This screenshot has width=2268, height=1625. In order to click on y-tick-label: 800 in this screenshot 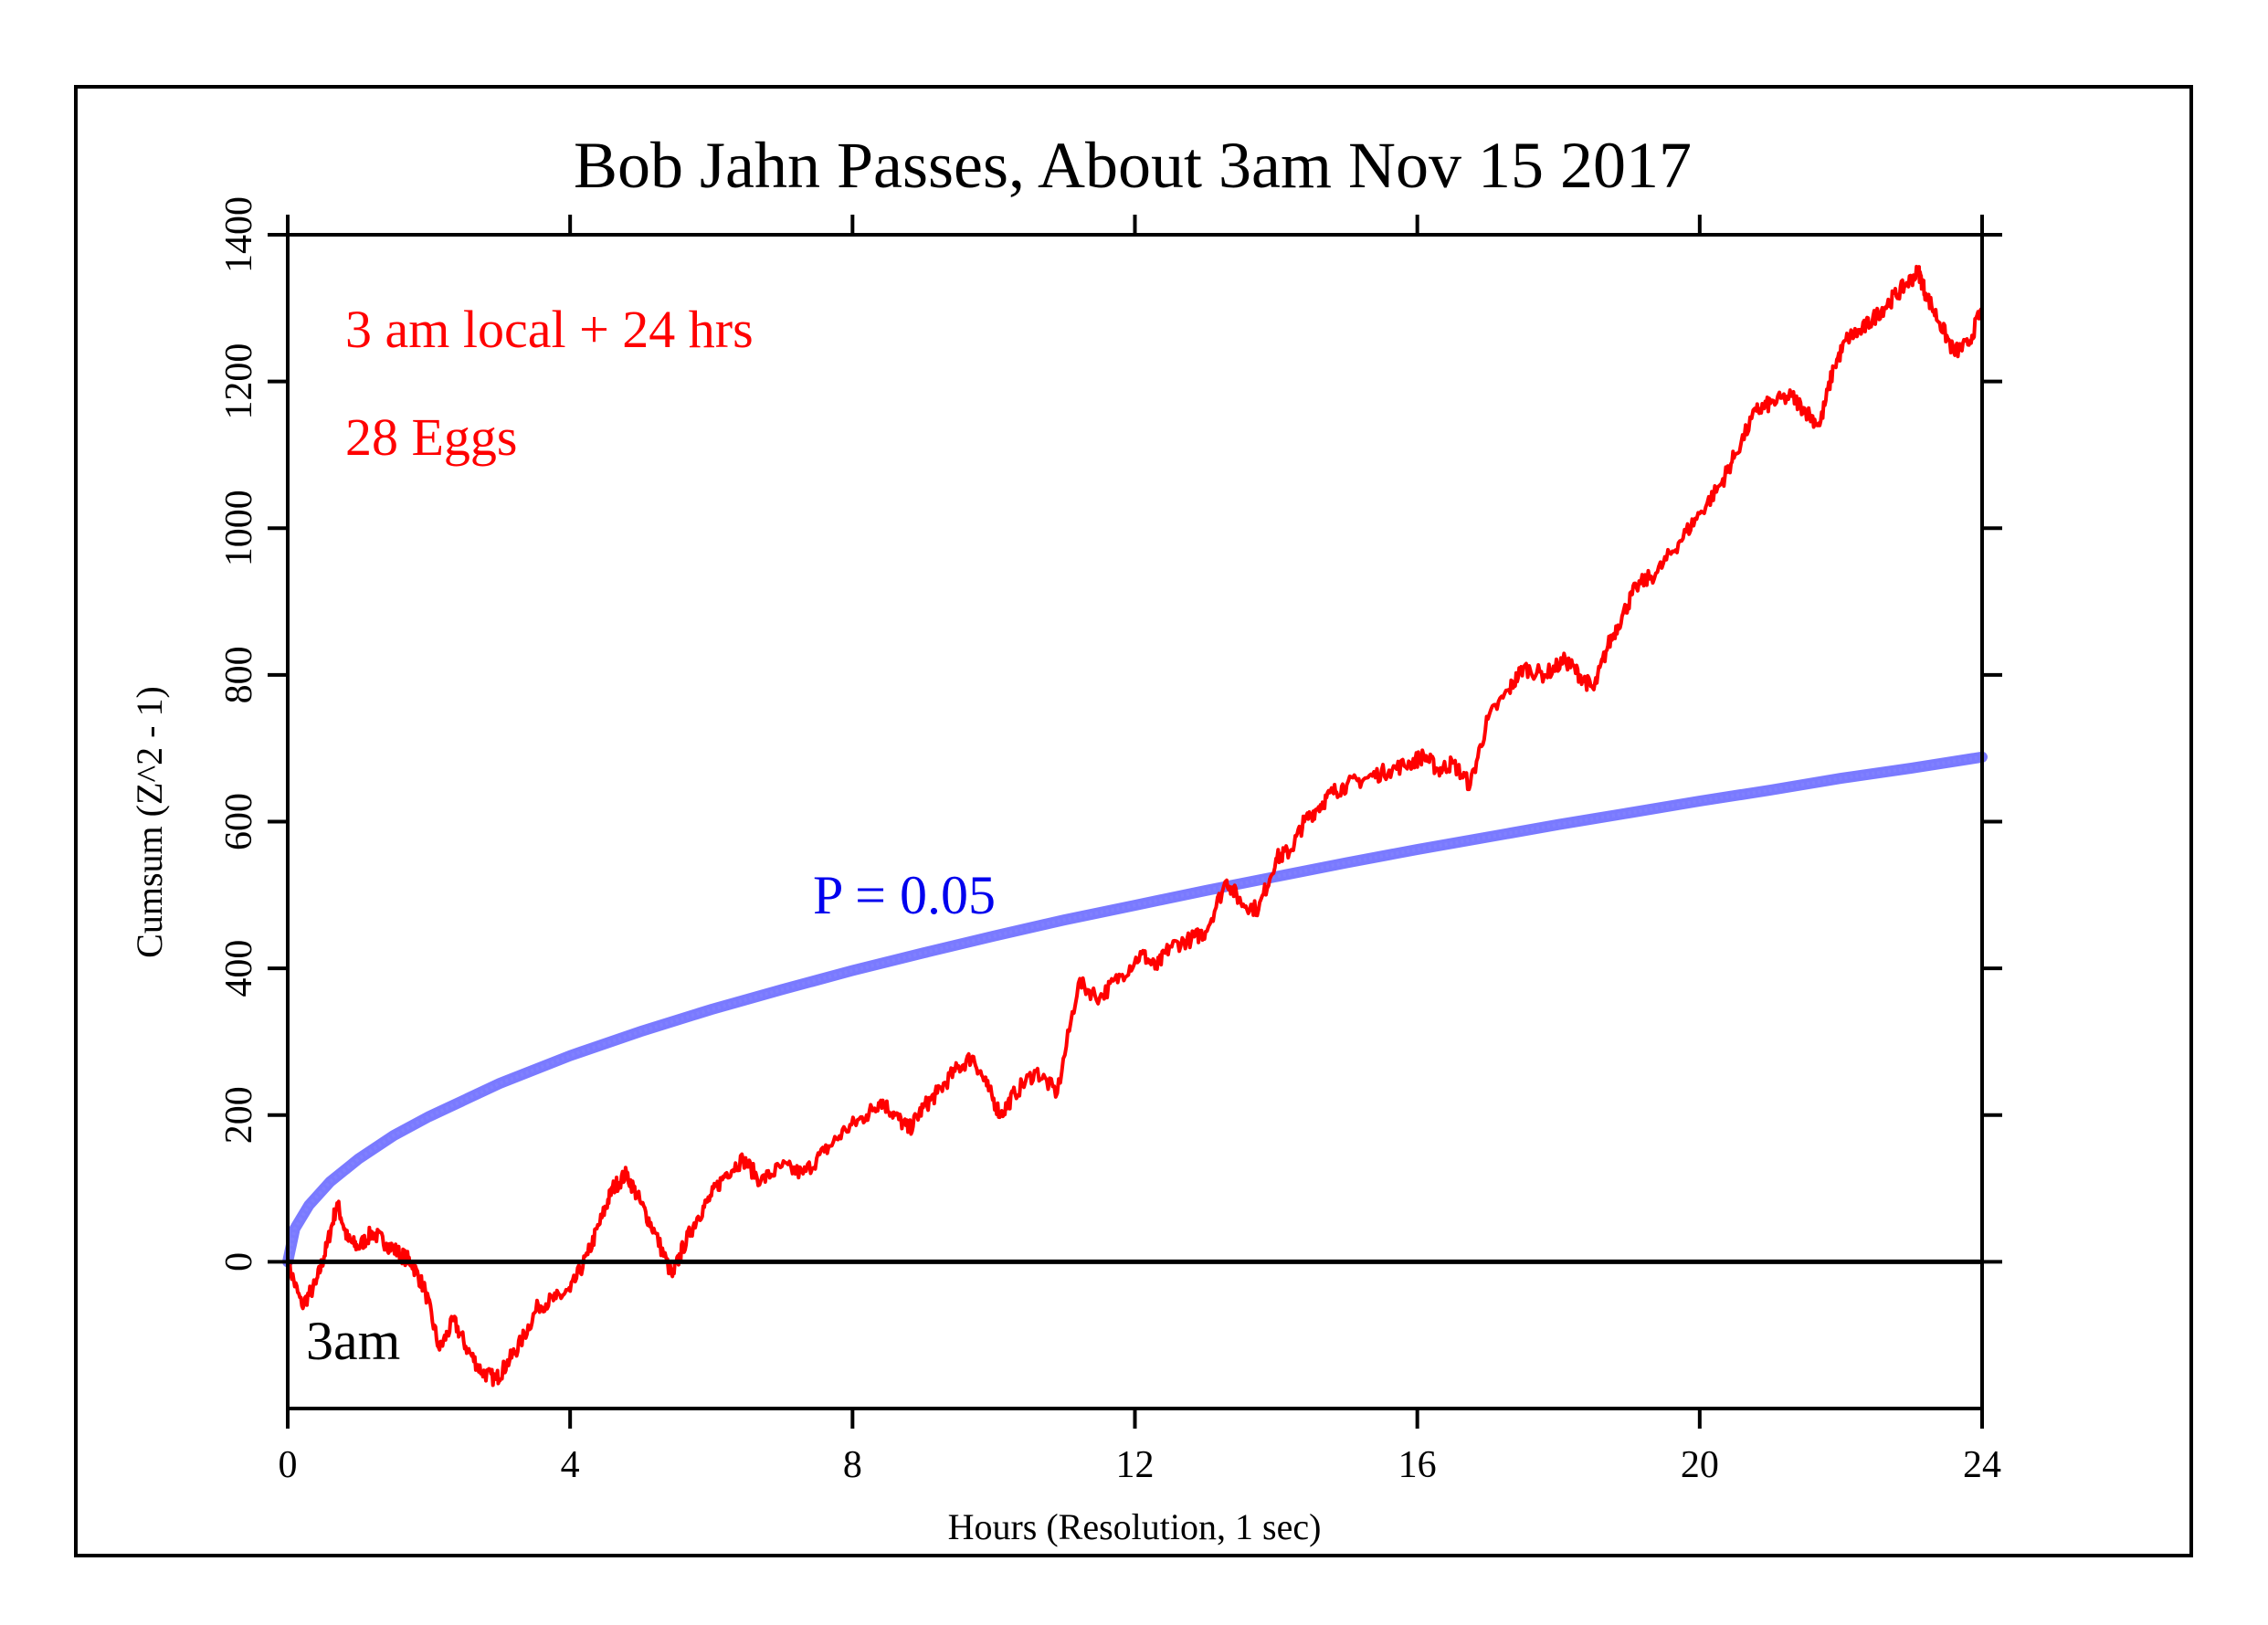, I will do `click(239, 674)`.